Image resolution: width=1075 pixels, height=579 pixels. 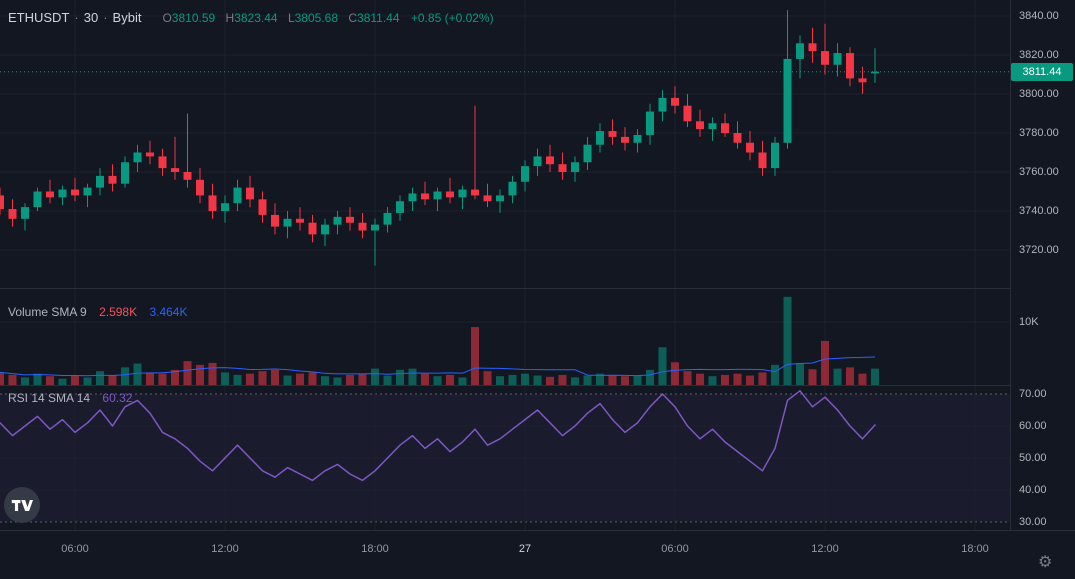 I want to click on rsi-tick: 40.00, so click(x=1033, y=490).